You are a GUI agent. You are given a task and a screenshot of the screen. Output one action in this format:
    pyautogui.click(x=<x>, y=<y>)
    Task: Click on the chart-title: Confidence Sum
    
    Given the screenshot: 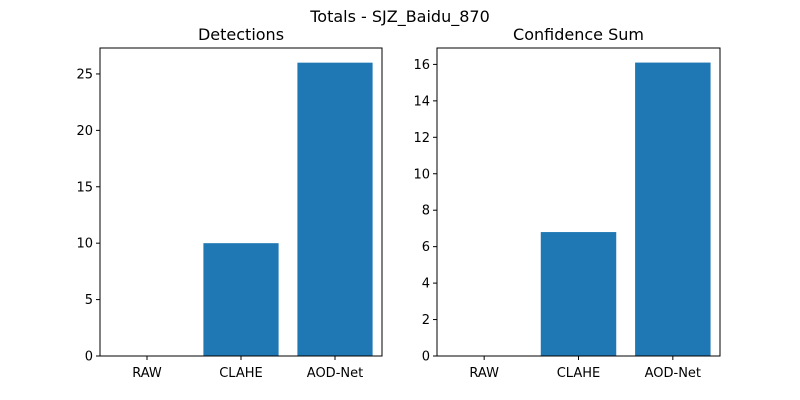 What is the action you would take?
    pyautogui.click(x=578, y=34)
    